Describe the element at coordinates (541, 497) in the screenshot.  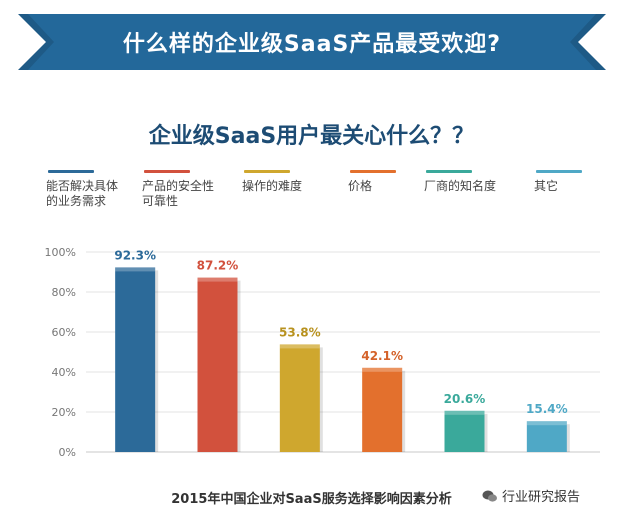
I see `wechat-label: 行业研究报告` at that location.